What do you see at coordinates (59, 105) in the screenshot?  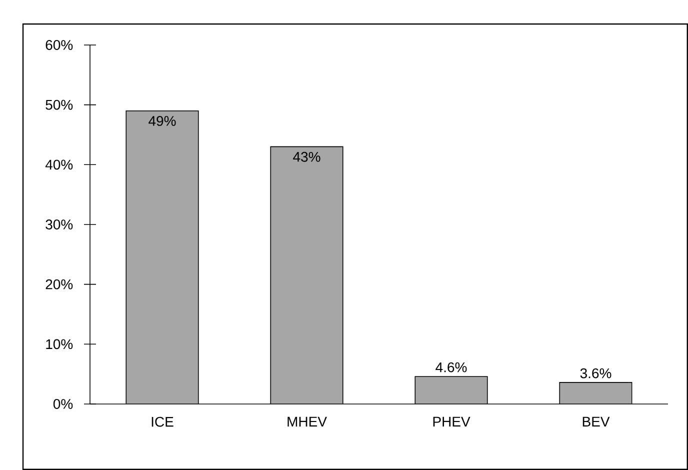 I see `y-tick-label: 50%` at bounding box center [59, 105].